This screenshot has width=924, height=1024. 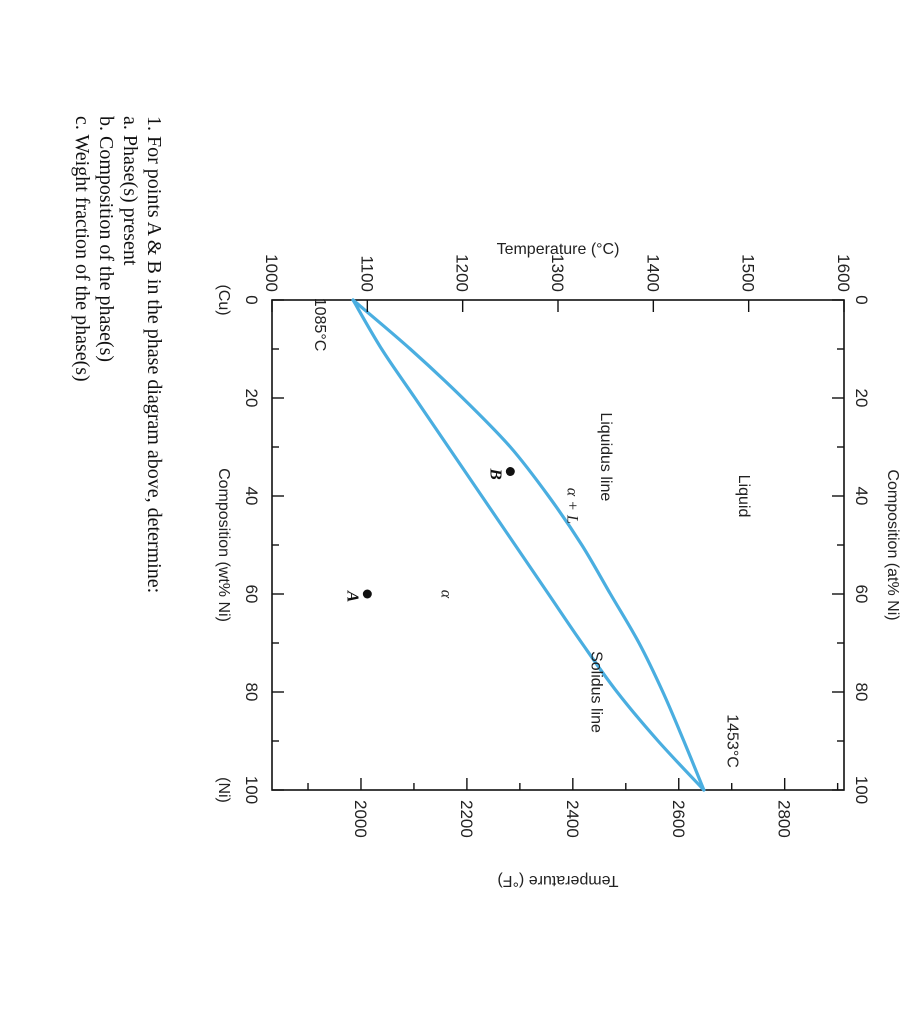 I want to click on question-line-3: b. Composition of the phase(s), so click(x=106, y=239).